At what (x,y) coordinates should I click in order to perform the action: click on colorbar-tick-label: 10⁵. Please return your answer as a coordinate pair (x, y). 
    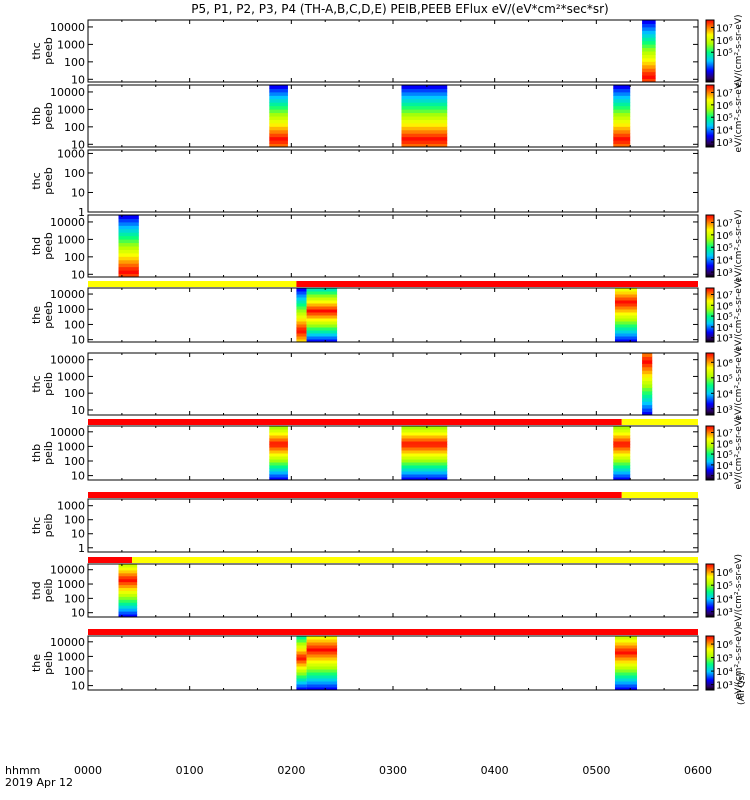
    Looking at the image, I should click on (724, 455).